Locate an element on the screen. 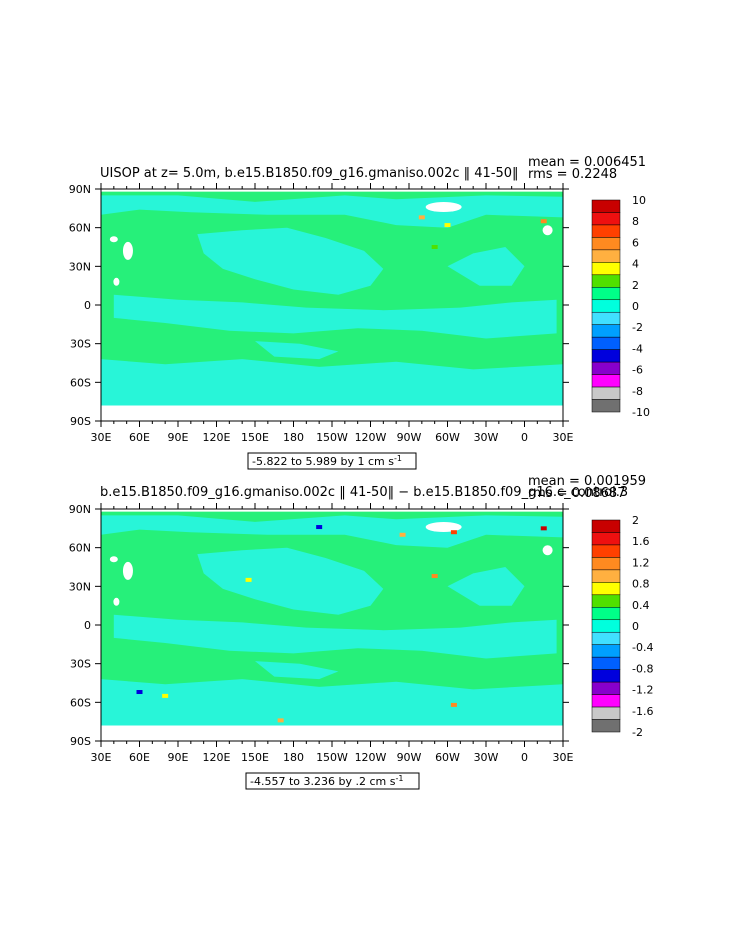 The height and width of the screenshot is (945, 733). x-tick-label-7: 120W is located at coordinates (371, 757).